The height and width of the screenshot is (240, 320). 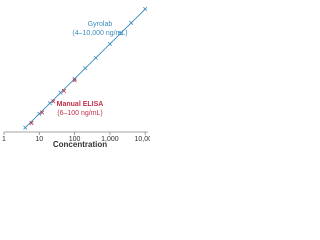 What do you see at coordinates (80, 104) in the screenshot?
I see `annotation: Manual ELISA` at bounding box center [80, 104].